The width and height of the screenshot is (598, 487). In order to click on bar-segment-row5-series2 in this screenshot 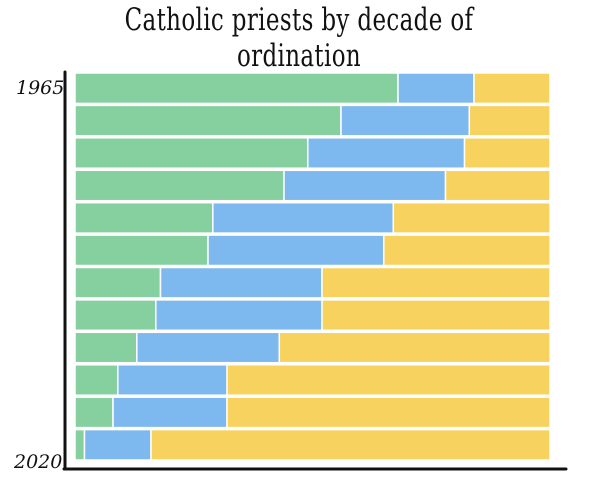, I will do `click(303, 217)`.